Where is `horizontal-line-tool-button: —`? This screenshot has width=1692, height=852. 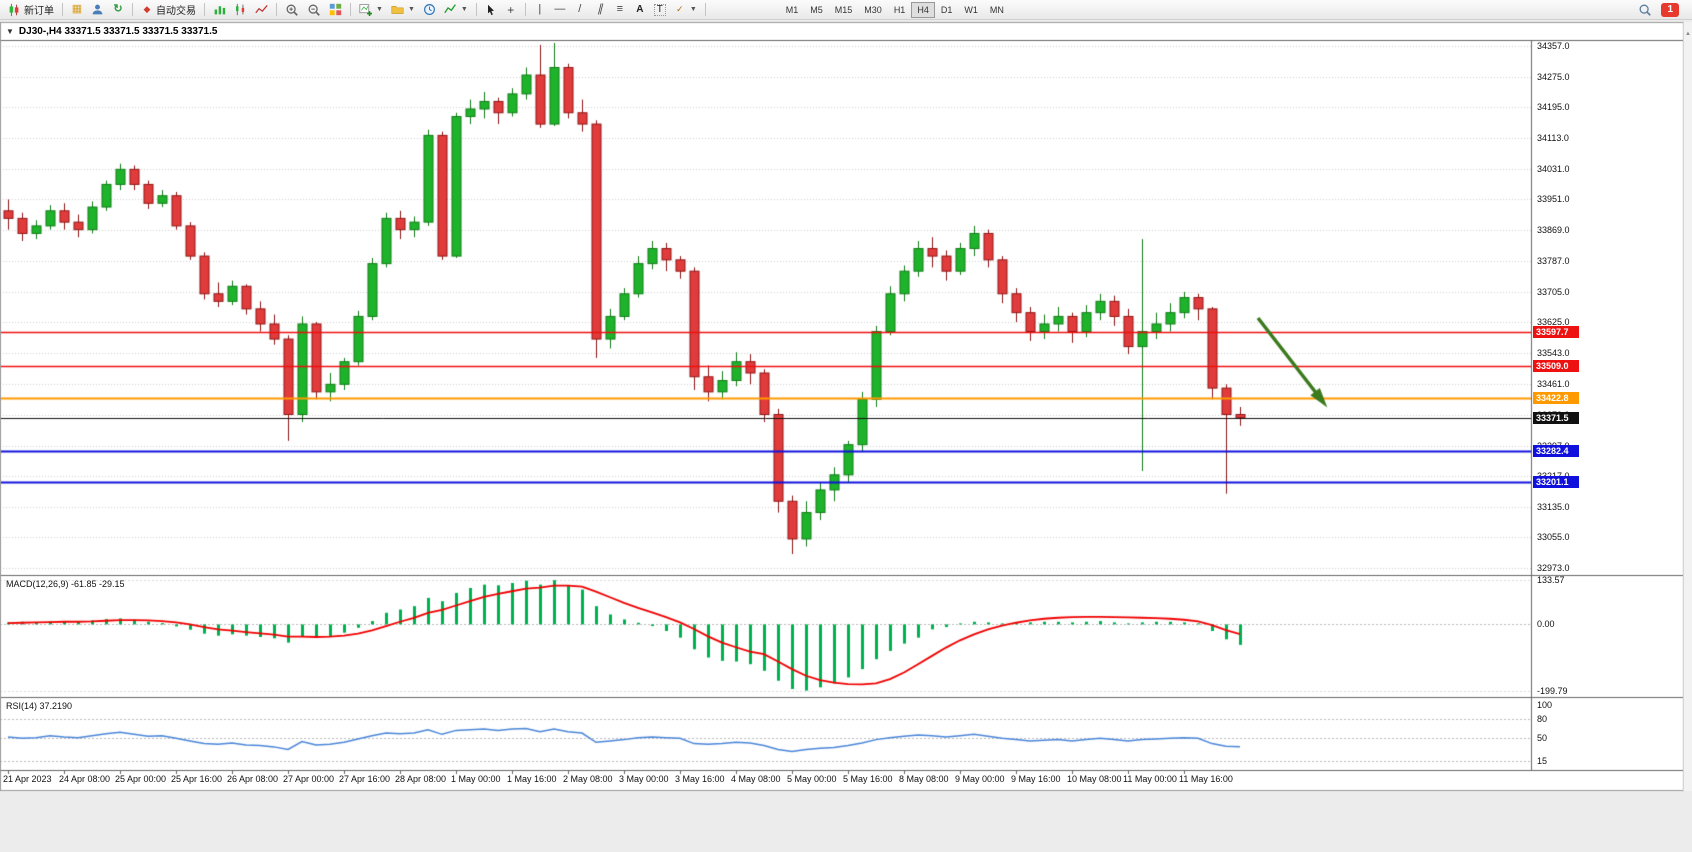 horizontal-line-tool-button: — is located at coordinates (560, 10).